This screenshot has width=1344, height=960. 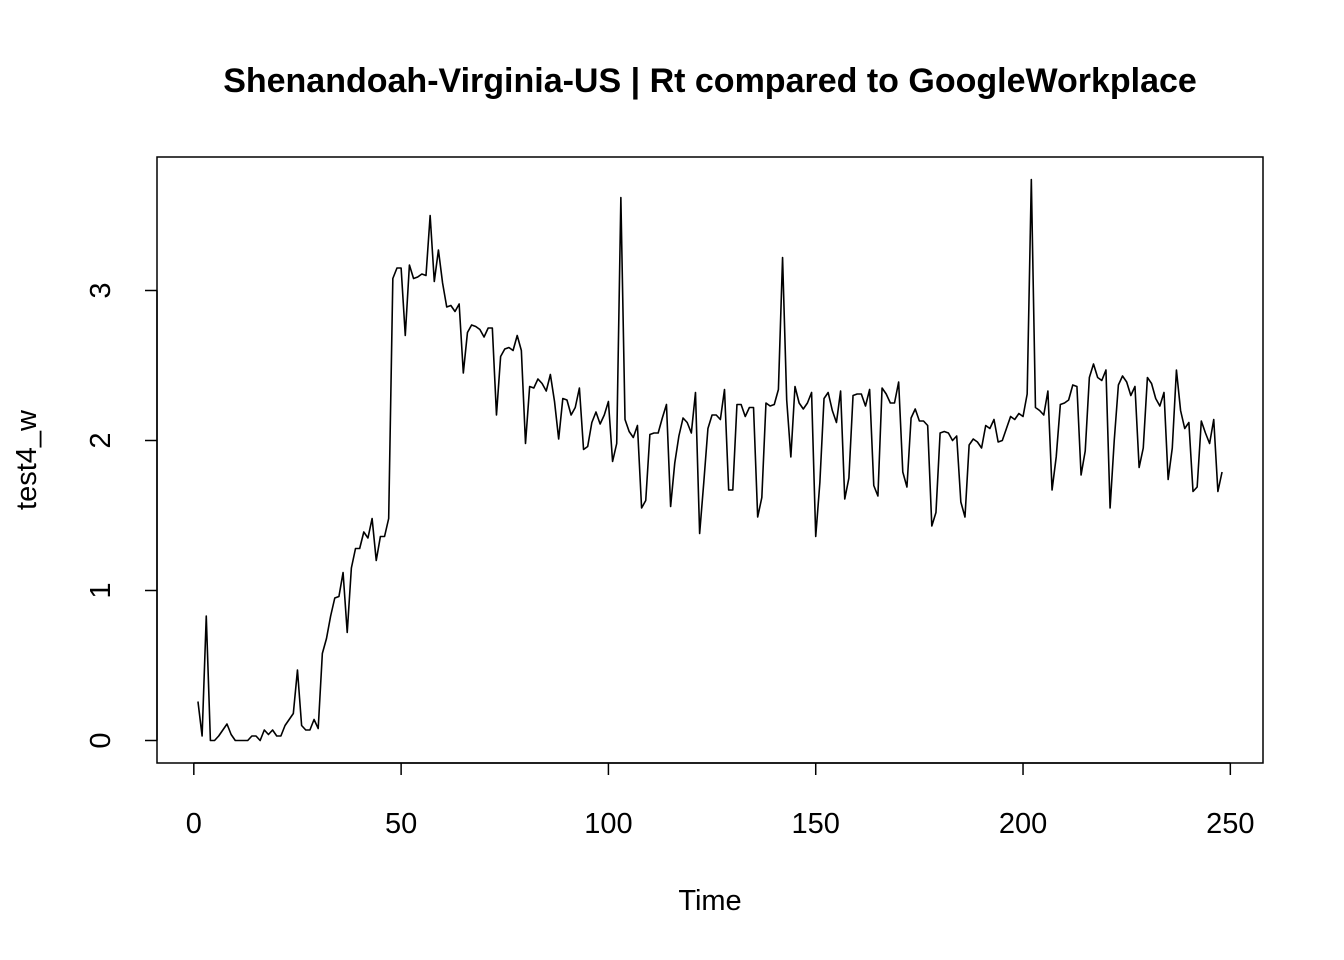 I want to click on y-tick-label: 1, so click(x=101, y=590).